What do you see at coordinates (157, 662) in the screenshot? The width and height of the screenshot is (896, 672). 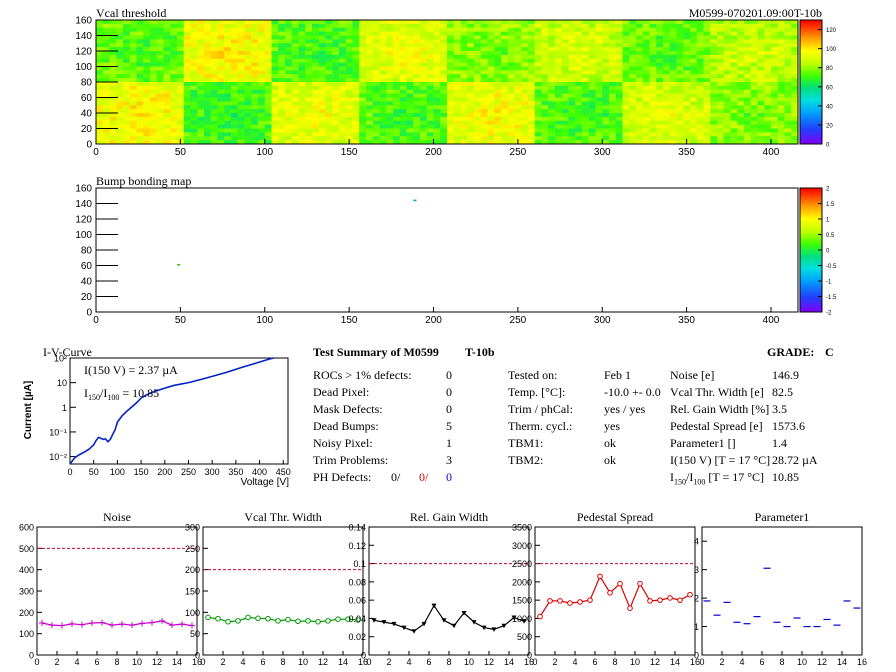 I see `roc-x-tick-label: 12` at bounding box center [157, 662].